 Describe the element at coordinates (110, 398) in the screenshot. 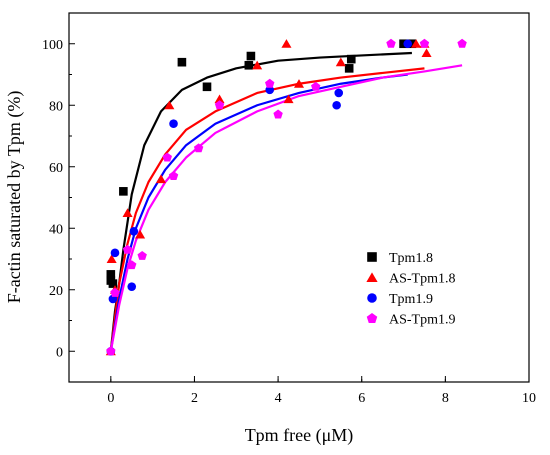

I see `x-tick-label: 0` at that location.